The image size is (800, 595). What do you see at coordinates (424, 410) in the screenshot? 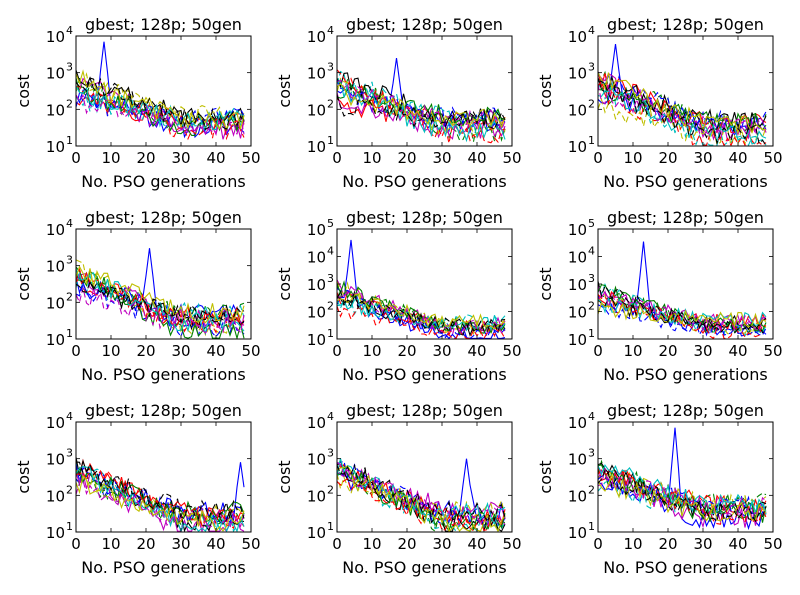
I see `subplot-title: gbest; 128p; 50gen` at bounding box center [424, 410].